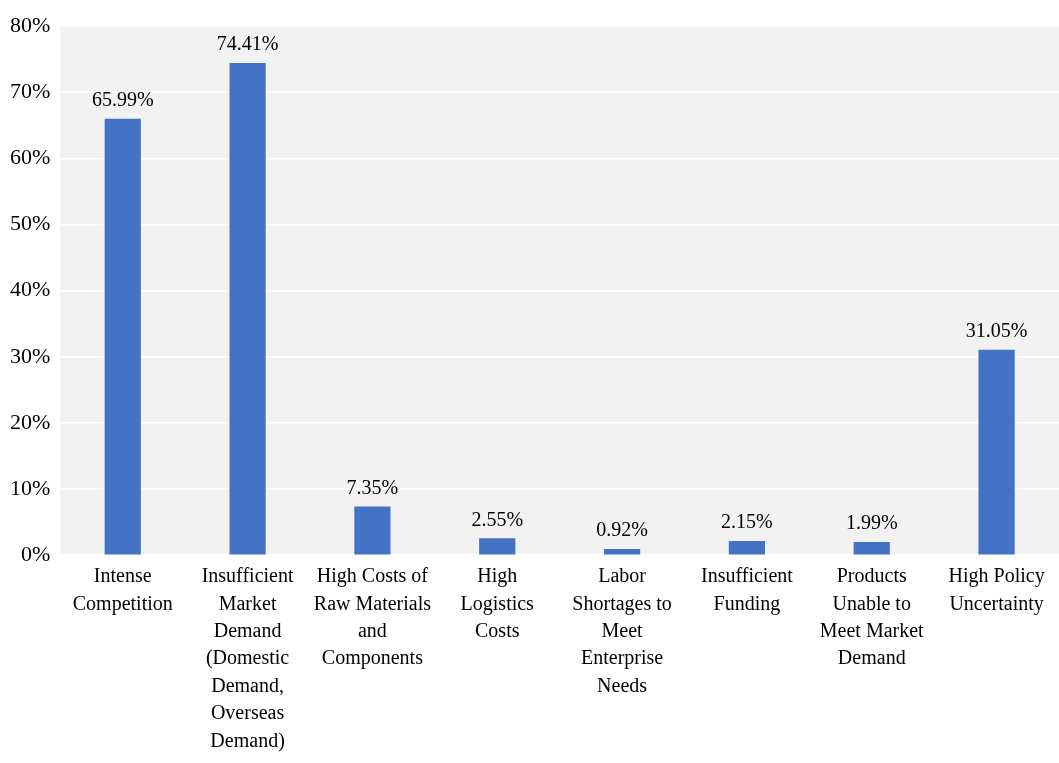 The image size is (1059, 763). Describe the element at coordinates (497, 518) in the screenshot. I see `data-label: 2.55%` at that location.